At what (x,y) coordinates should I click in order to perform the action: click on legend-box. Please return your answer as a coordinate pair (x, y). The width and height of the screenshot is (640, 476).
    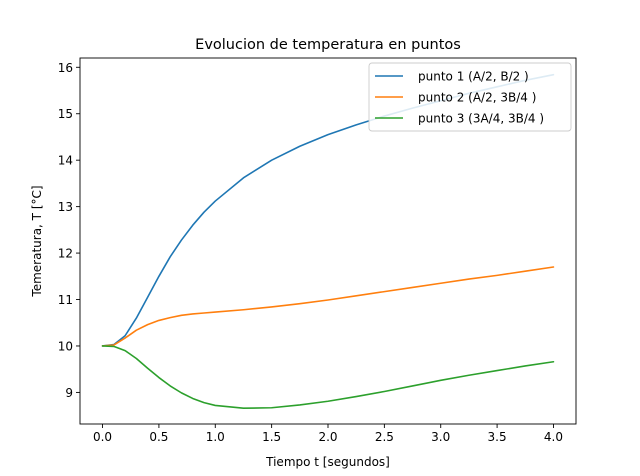
    Looking at the image, I should click on (470, 97).